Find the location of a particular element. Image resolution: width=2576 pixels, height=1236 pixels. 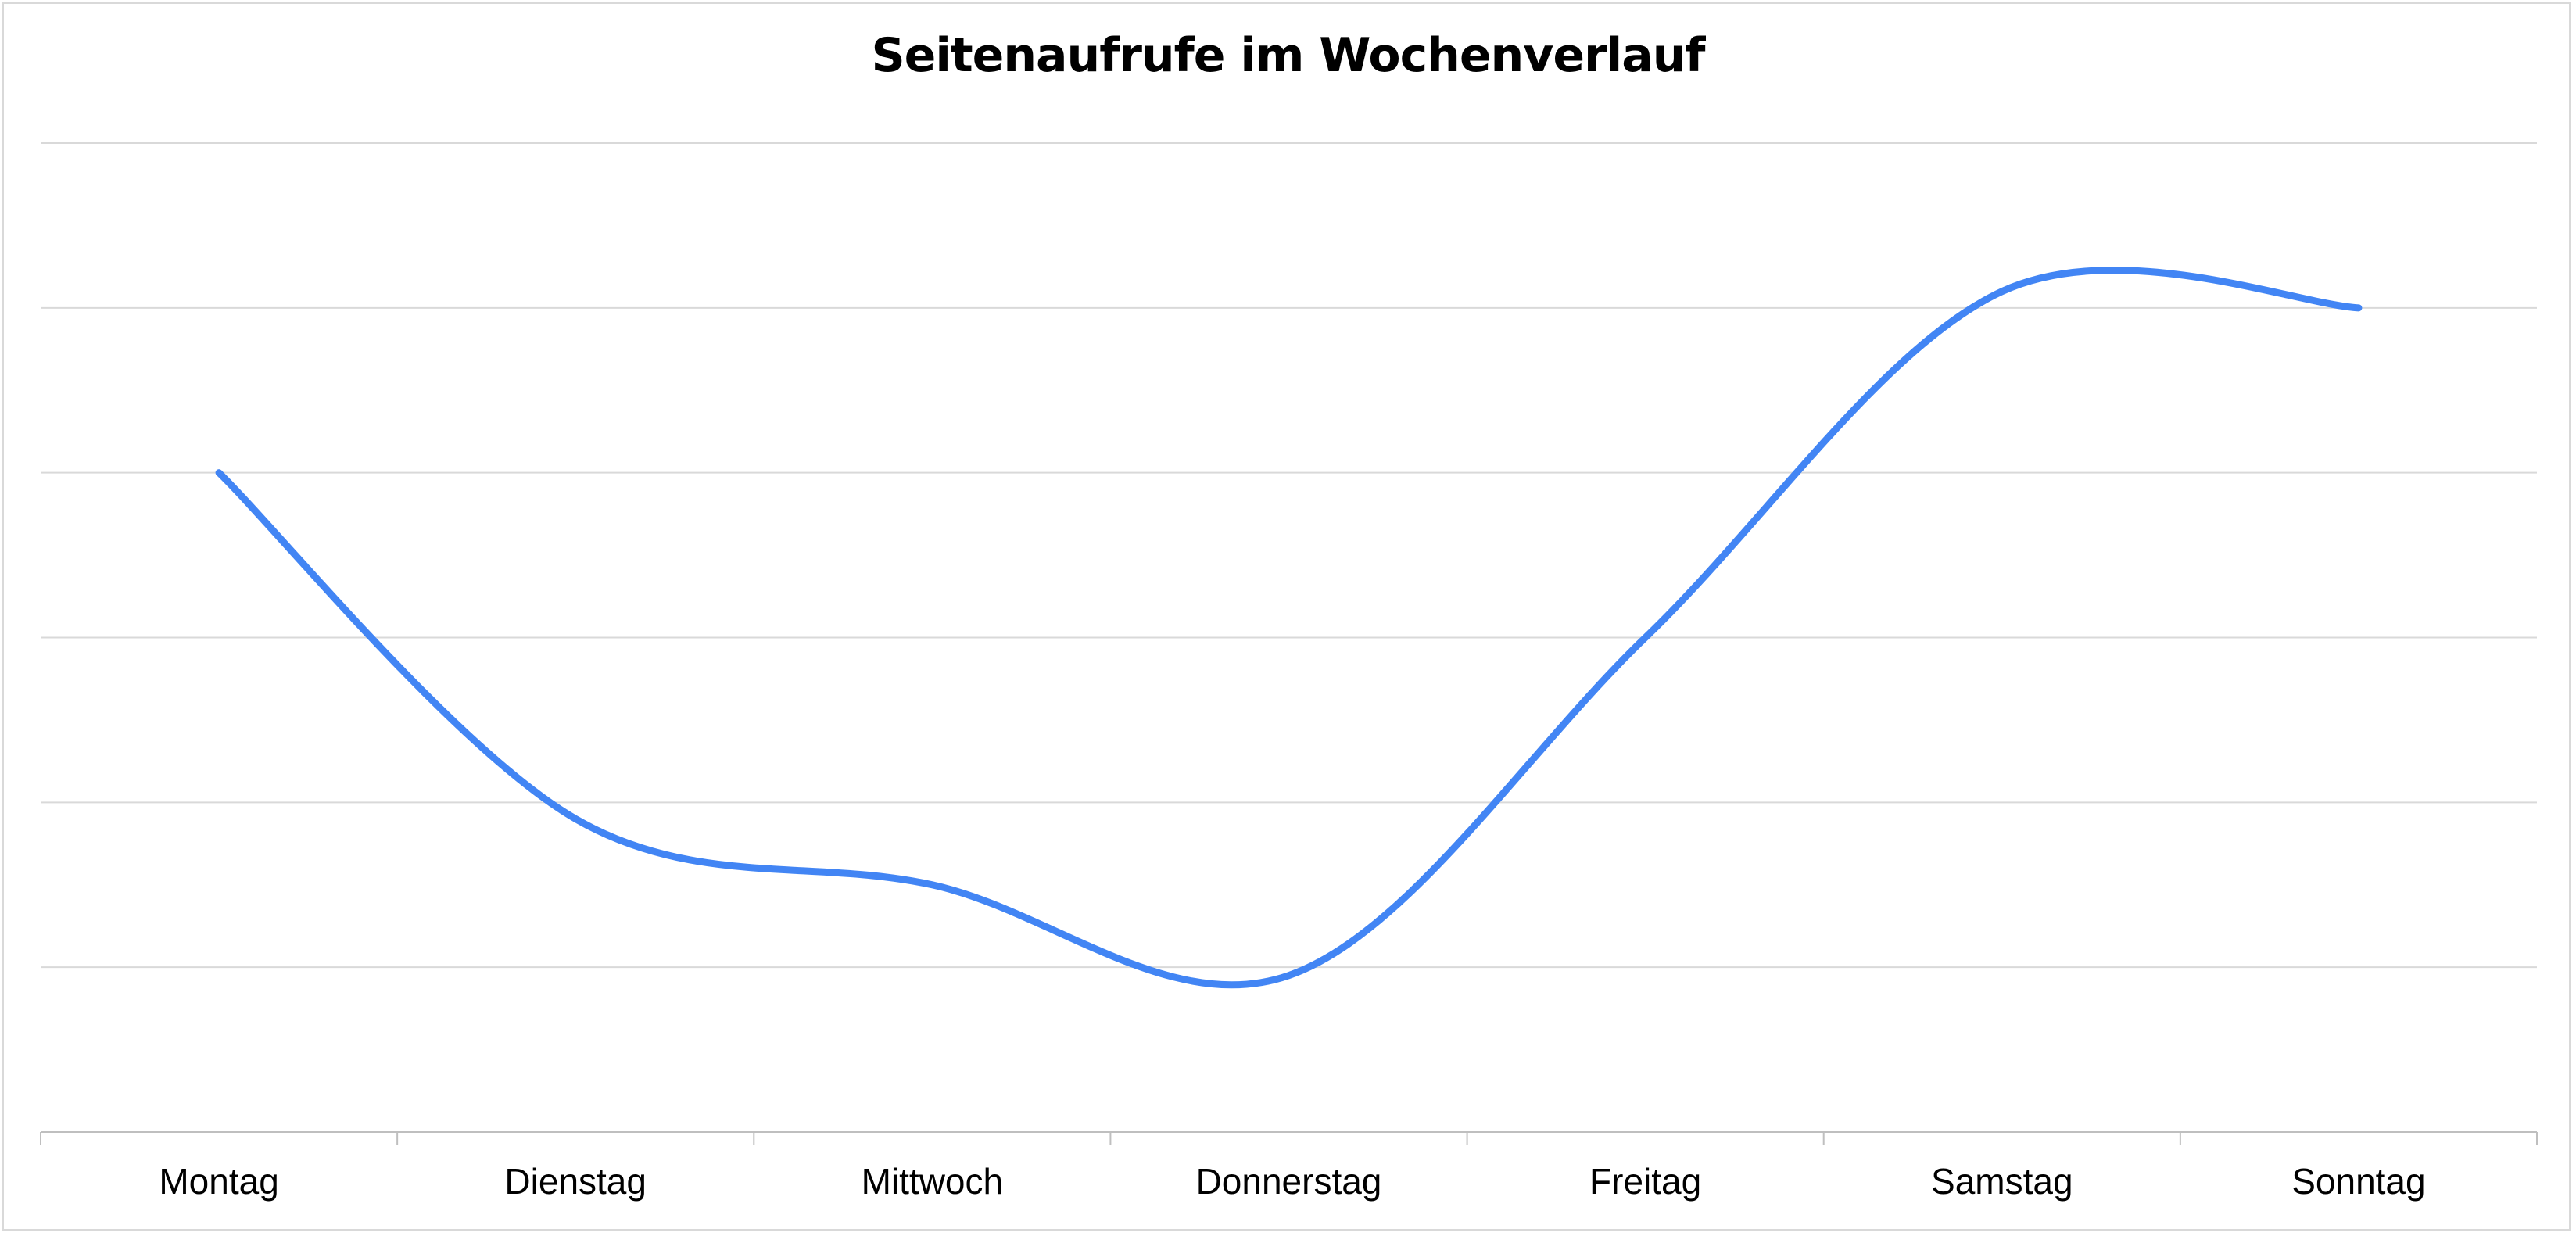

x-axis is located at coordinates (1289, 1138).